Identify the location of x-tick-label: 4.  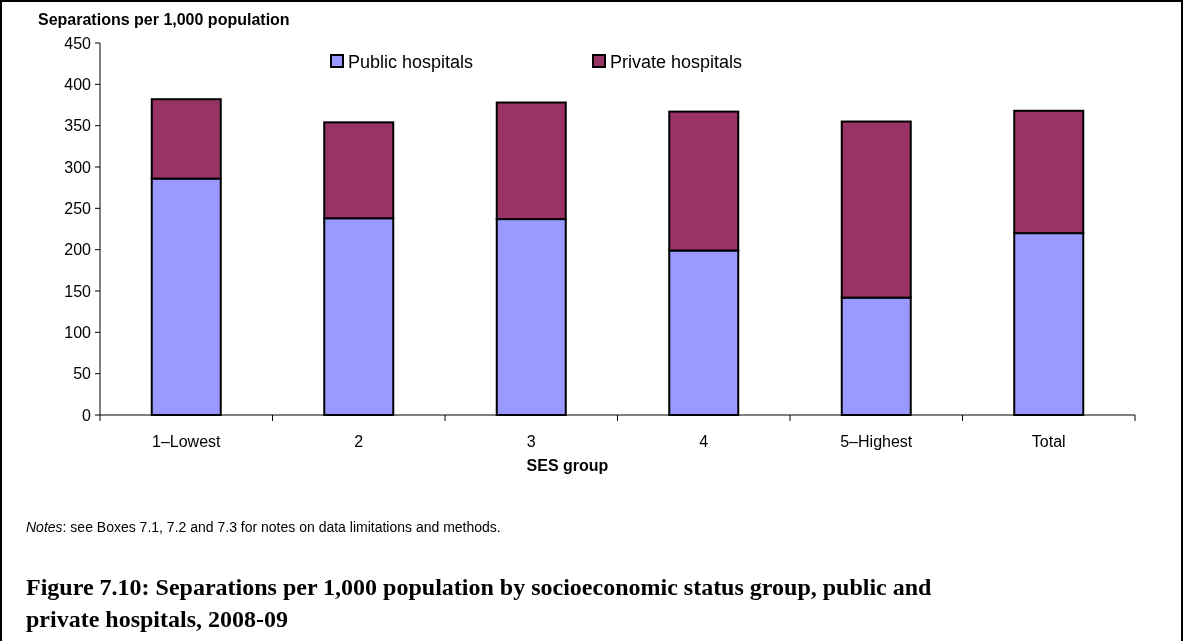
(704, 441).